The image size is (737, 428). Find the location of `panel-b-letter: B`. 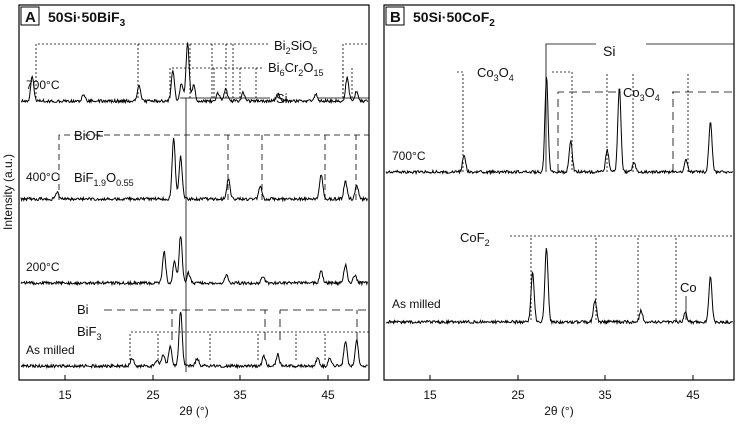

panel-b-letter: B is located at coordinates (395, 17).